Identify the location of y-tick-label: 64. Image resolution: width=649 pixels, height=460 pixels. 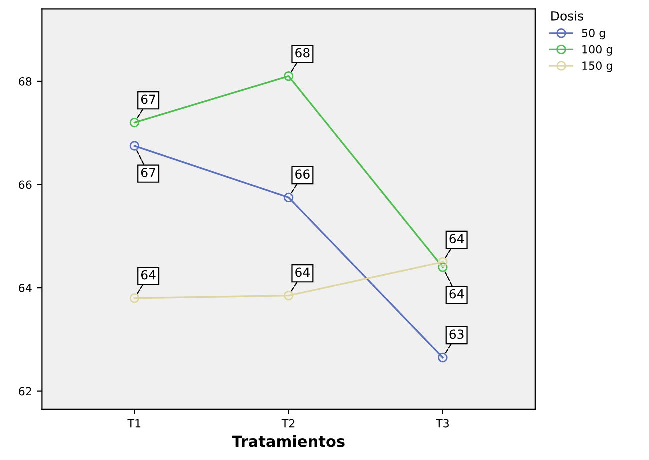
(25, 288).